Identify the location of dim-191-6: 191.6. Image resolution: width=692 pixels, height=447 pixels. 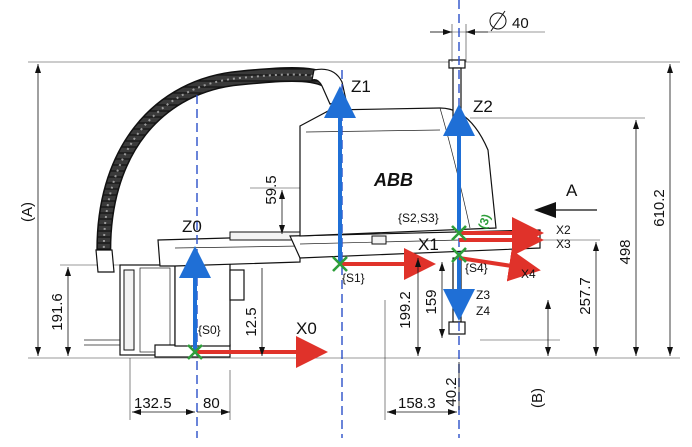
(57, 312).